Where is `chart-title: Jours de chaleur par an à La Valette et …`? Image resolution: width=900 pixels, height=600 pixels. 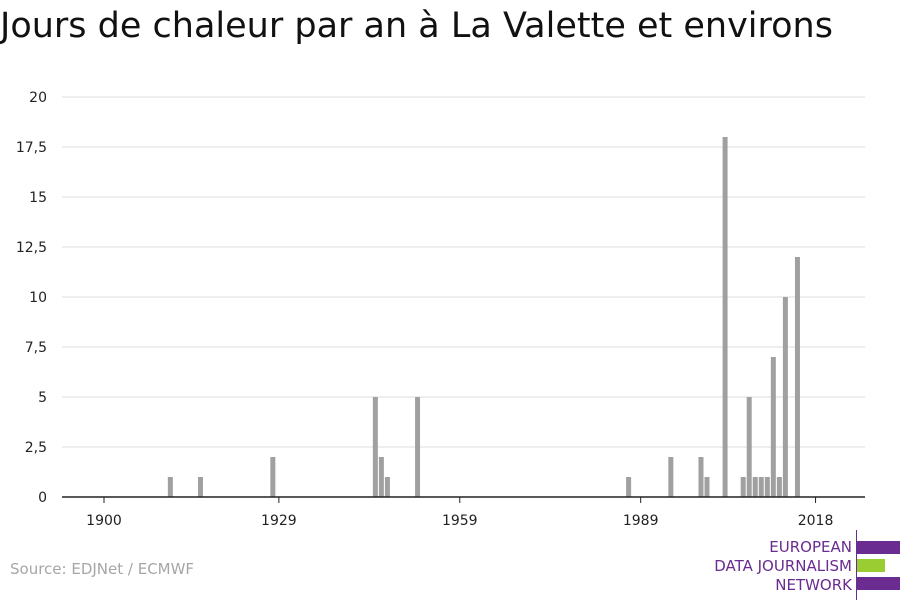
chart-title: Jours de chaleur par an à La Valette et … is located at coordinates (416, 26).